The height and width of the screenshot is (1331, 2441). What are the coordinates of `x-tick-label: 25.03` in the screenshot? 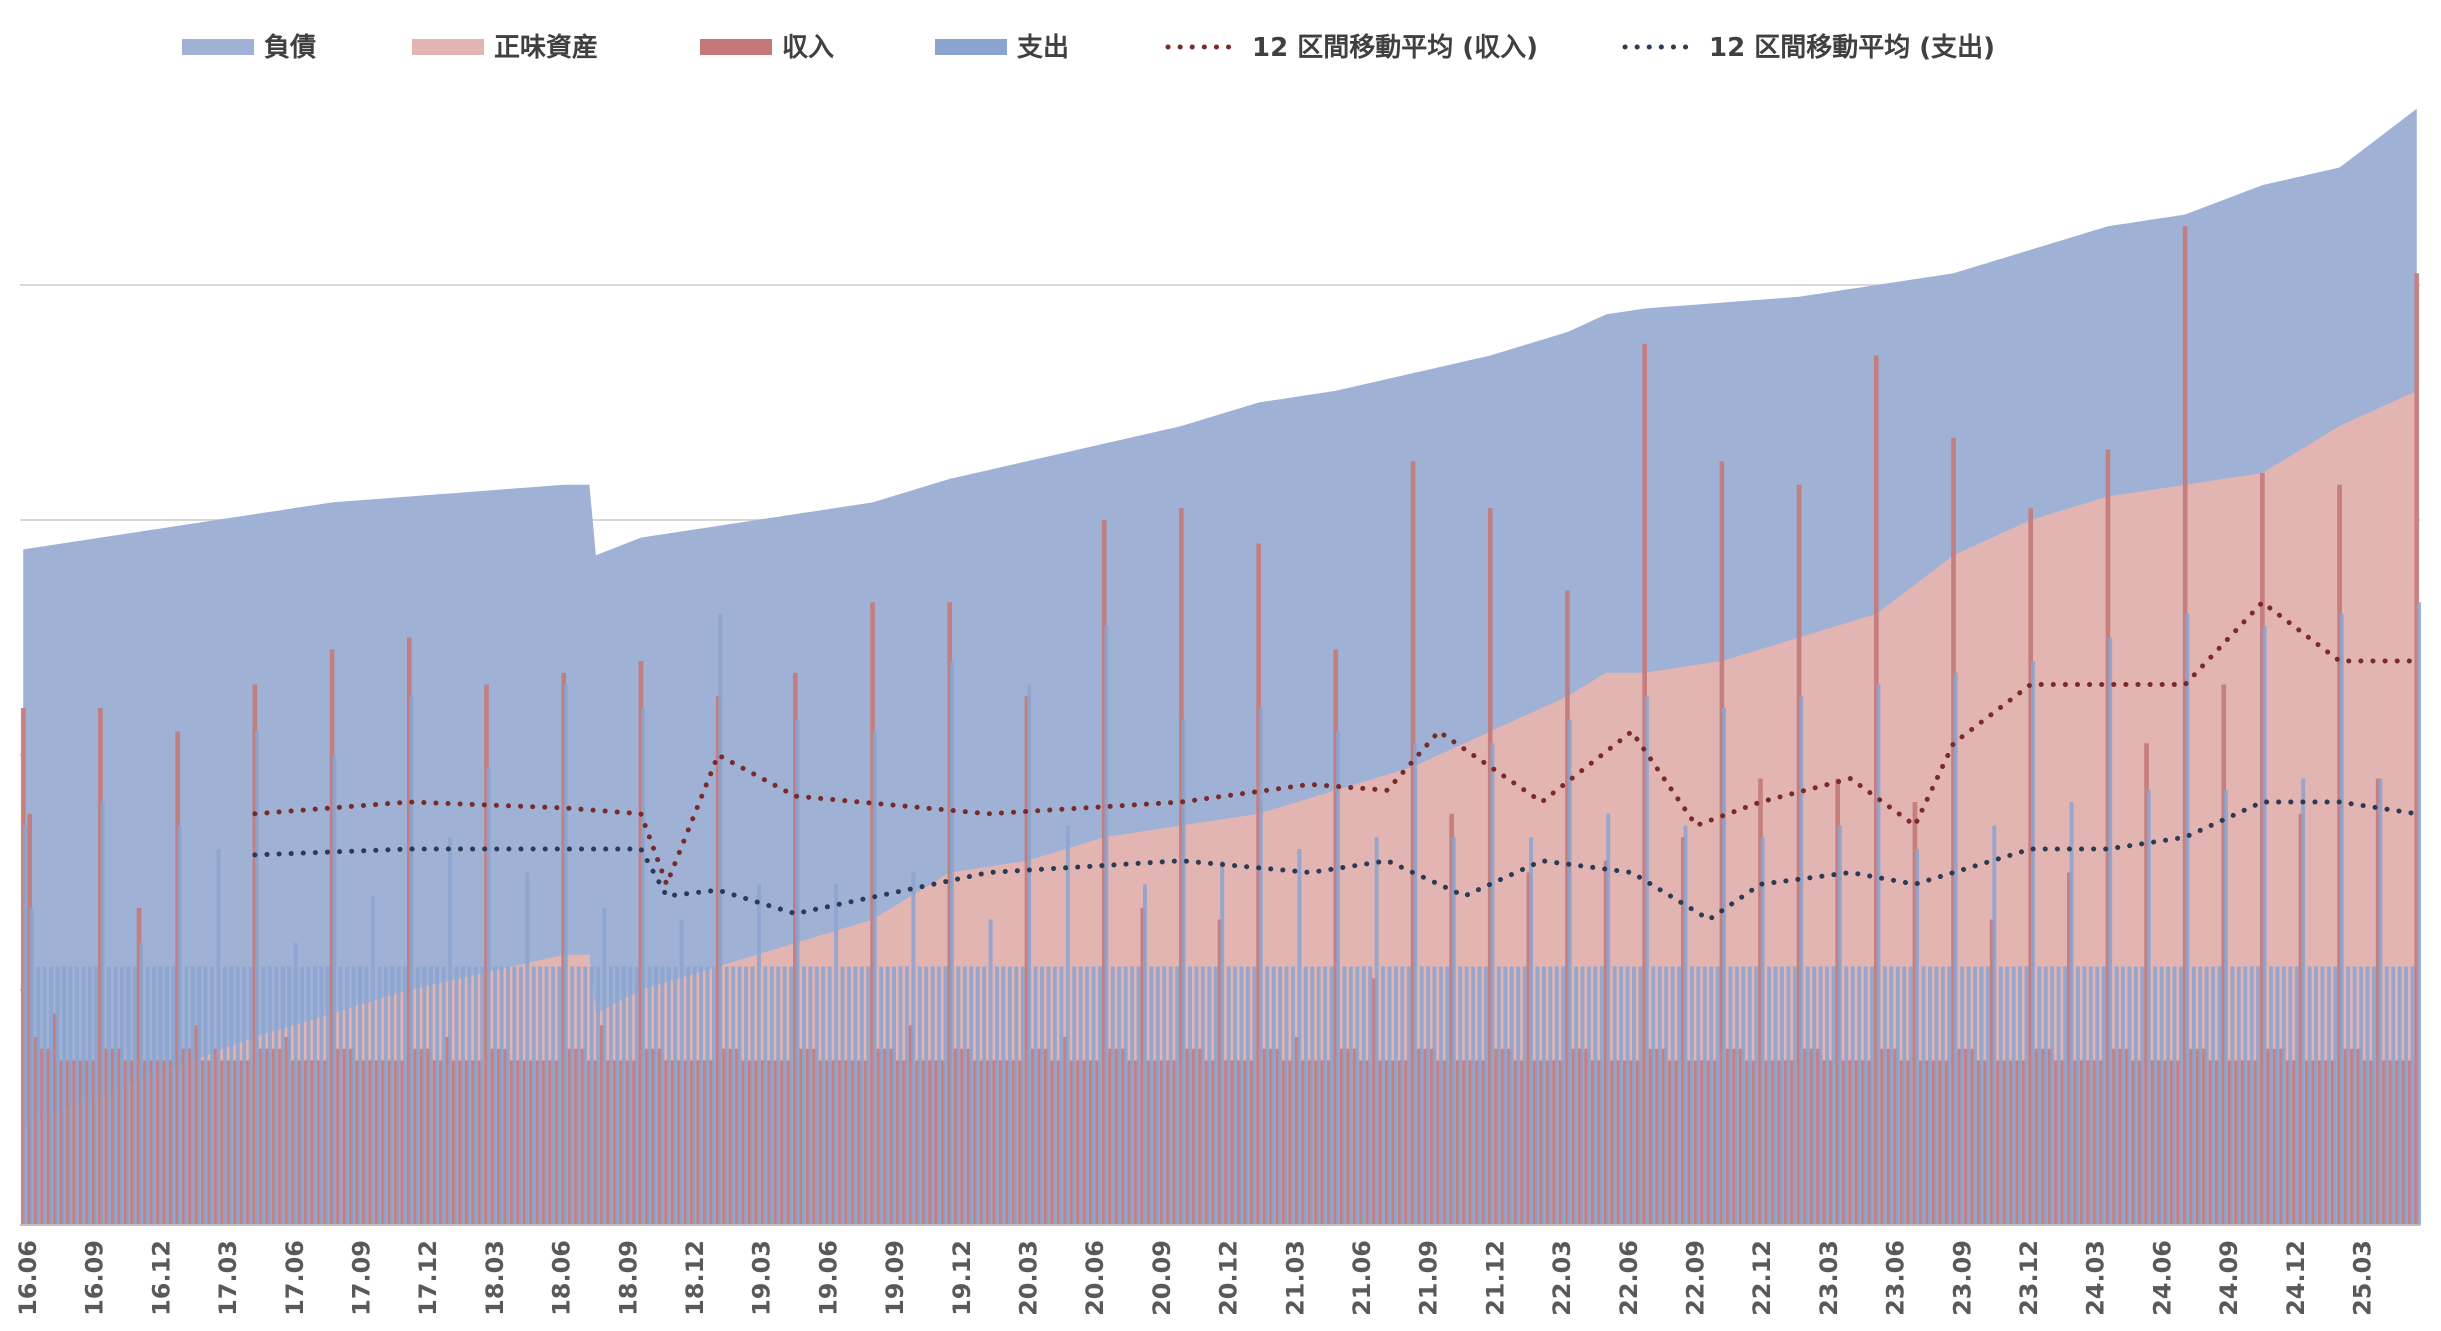 It's located at (2363, 1278).